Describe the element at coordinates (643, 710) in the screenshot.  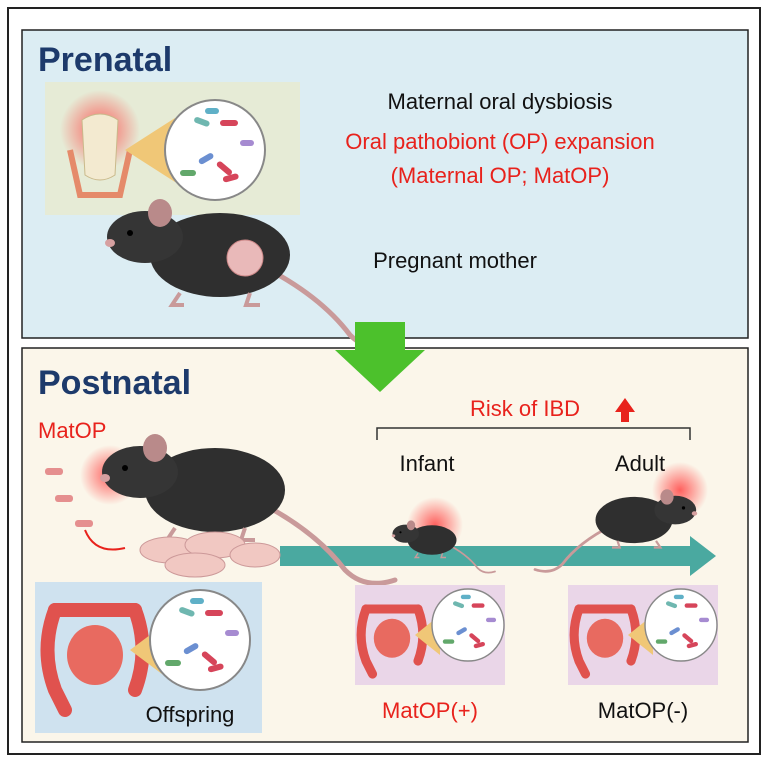
I see `status-label: MatOP(-)` at that location.